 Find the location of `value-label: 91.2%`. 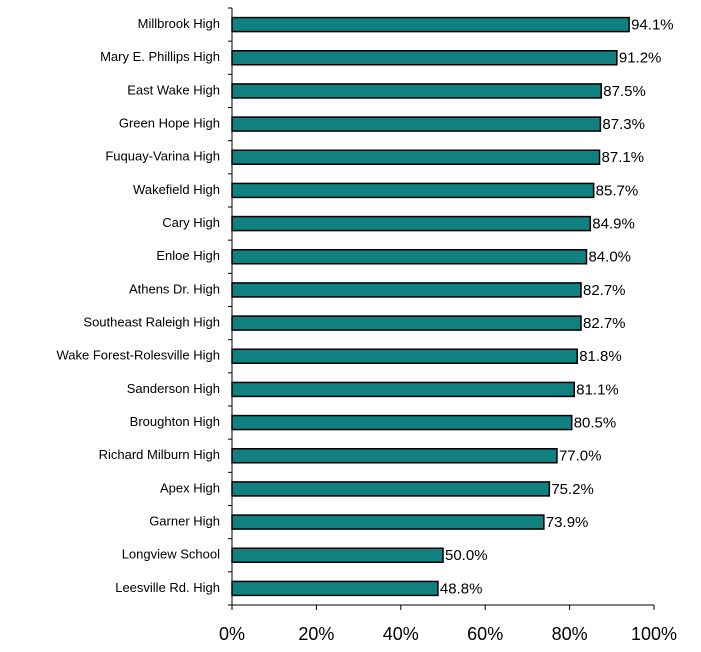

value-label: 91.2% is located at coordinates (640, 58).